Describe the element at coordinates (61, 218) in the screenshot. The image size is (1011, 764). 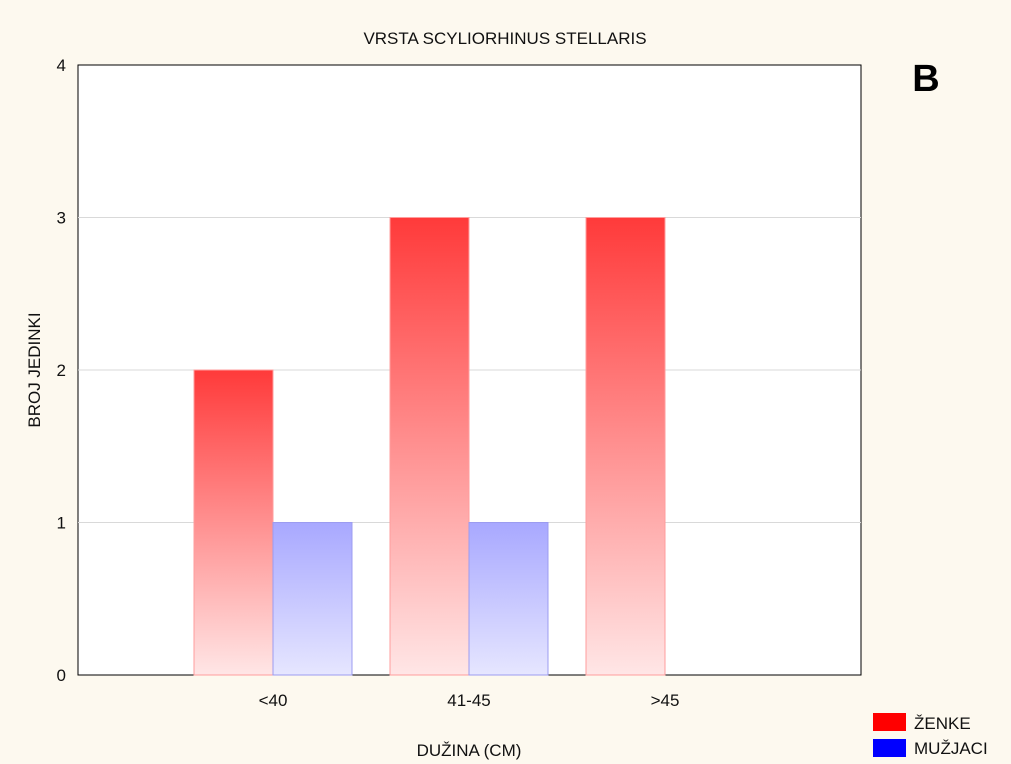
I see `y-tick-label: 3` at that location.